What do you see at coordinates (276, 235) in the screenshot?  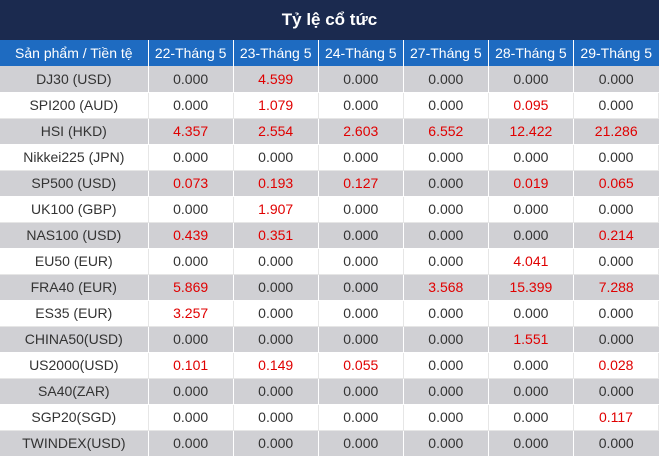 I see `dividend-value-cell: 0.351` at bounding box center [276, 235].